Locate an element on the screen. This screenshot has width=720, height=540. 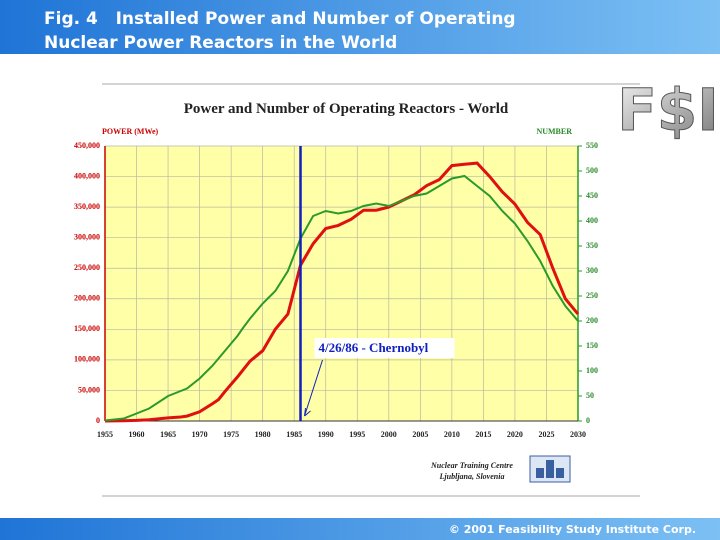
annotation: 4/26/86 - Chernobyl is located at coordinates (374, 347).